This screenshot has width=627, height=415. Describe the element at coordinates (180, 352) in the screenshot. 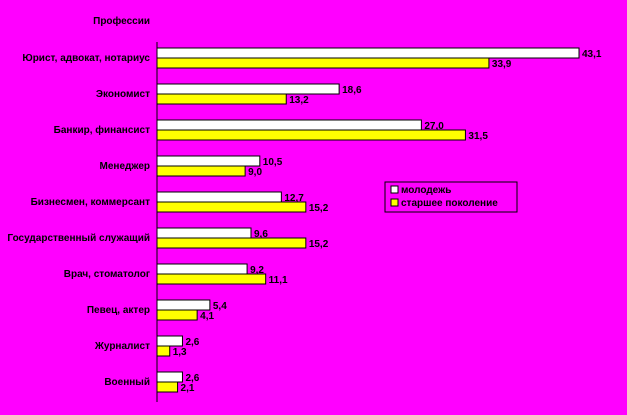

I see `value-label: 1,3` at that location.